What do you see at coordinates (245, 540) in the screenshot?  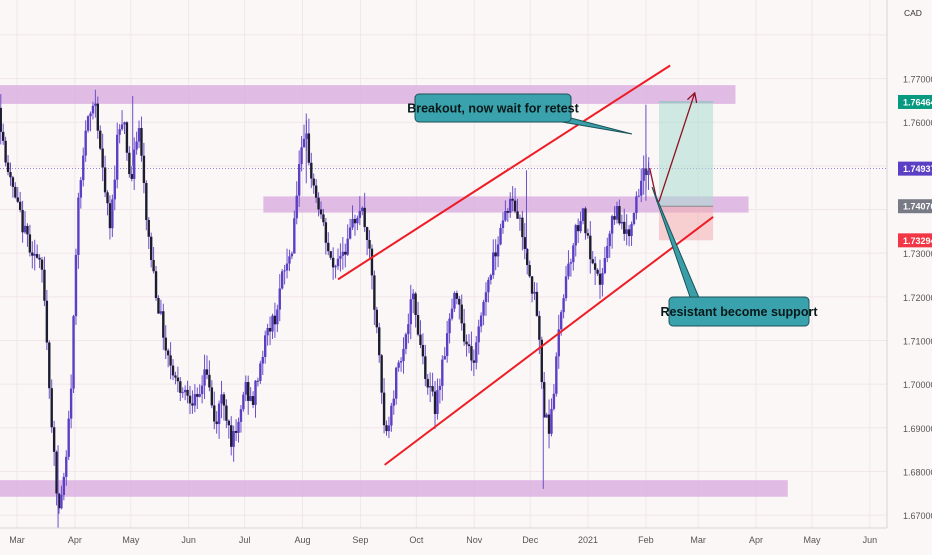 I see `time-tick-label: Jul` at bounding box center [245, 540].